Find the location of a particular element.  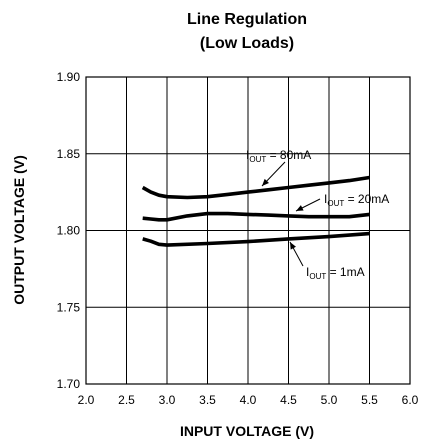

y-tick-label-0: 1.70 is located at coordinates (69, 384).